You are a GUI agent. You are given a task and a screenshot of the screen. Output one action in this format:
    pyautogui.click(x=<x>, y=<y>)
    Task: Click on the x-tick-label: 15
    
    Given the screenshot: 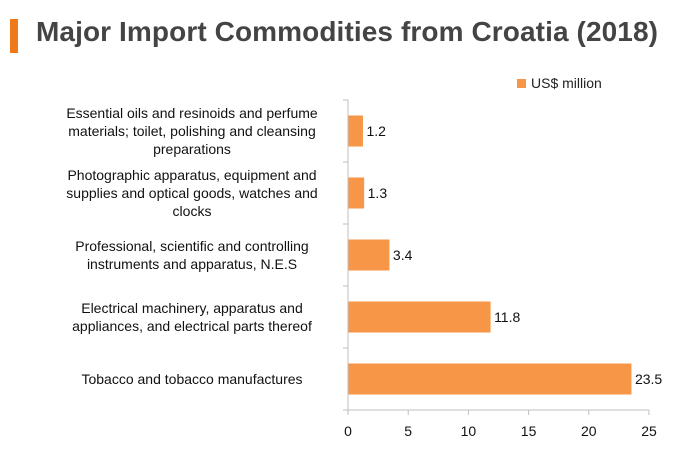 What is the action you would take?
    pyautogui.click(x=529, y=431)
    